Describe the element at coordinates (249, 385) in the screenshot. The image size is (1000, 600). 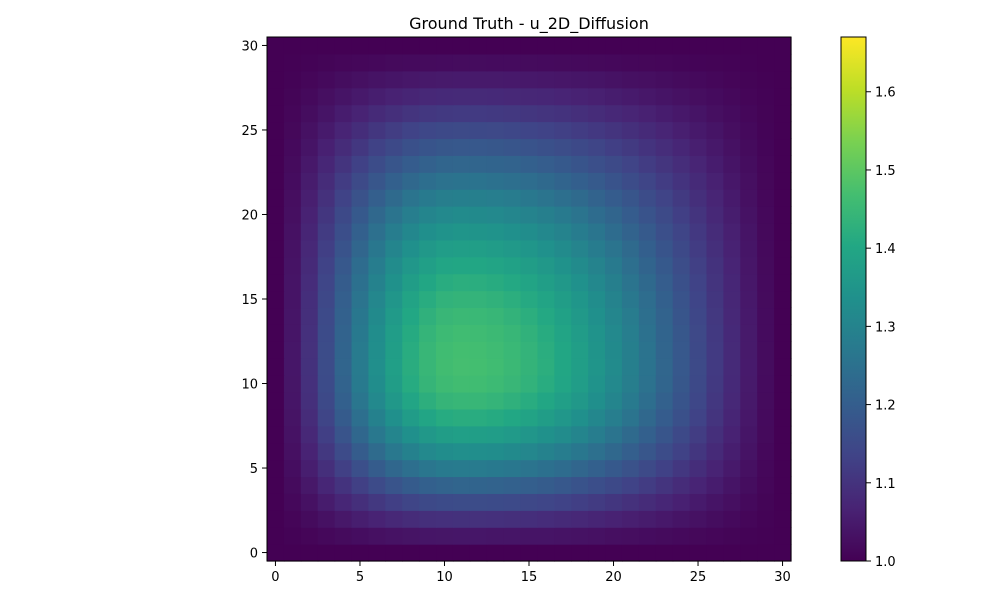
I see `y-tick-label: 10` at that location.